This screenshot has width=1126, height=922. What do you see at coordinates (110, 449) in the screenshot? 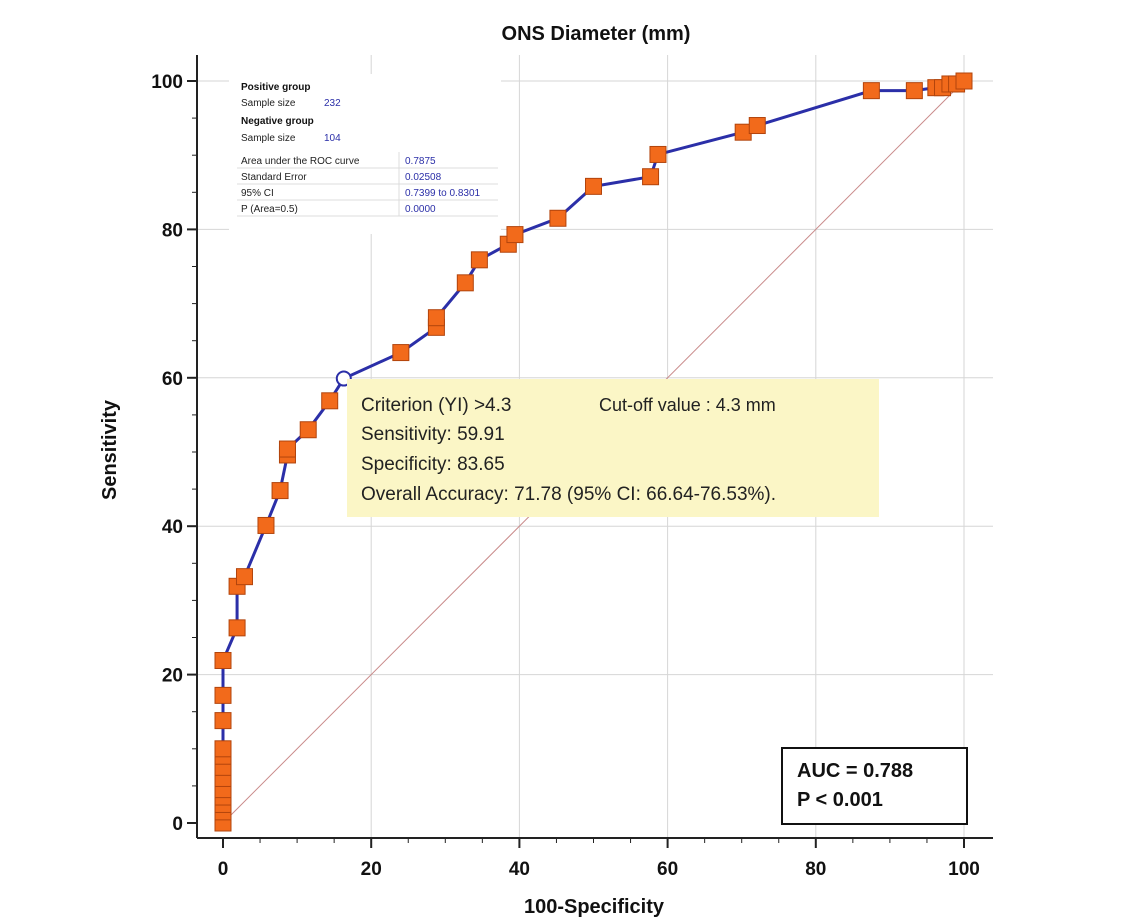
I see `y-axis-label: Sensitivity` at bounding box center [110, 449].